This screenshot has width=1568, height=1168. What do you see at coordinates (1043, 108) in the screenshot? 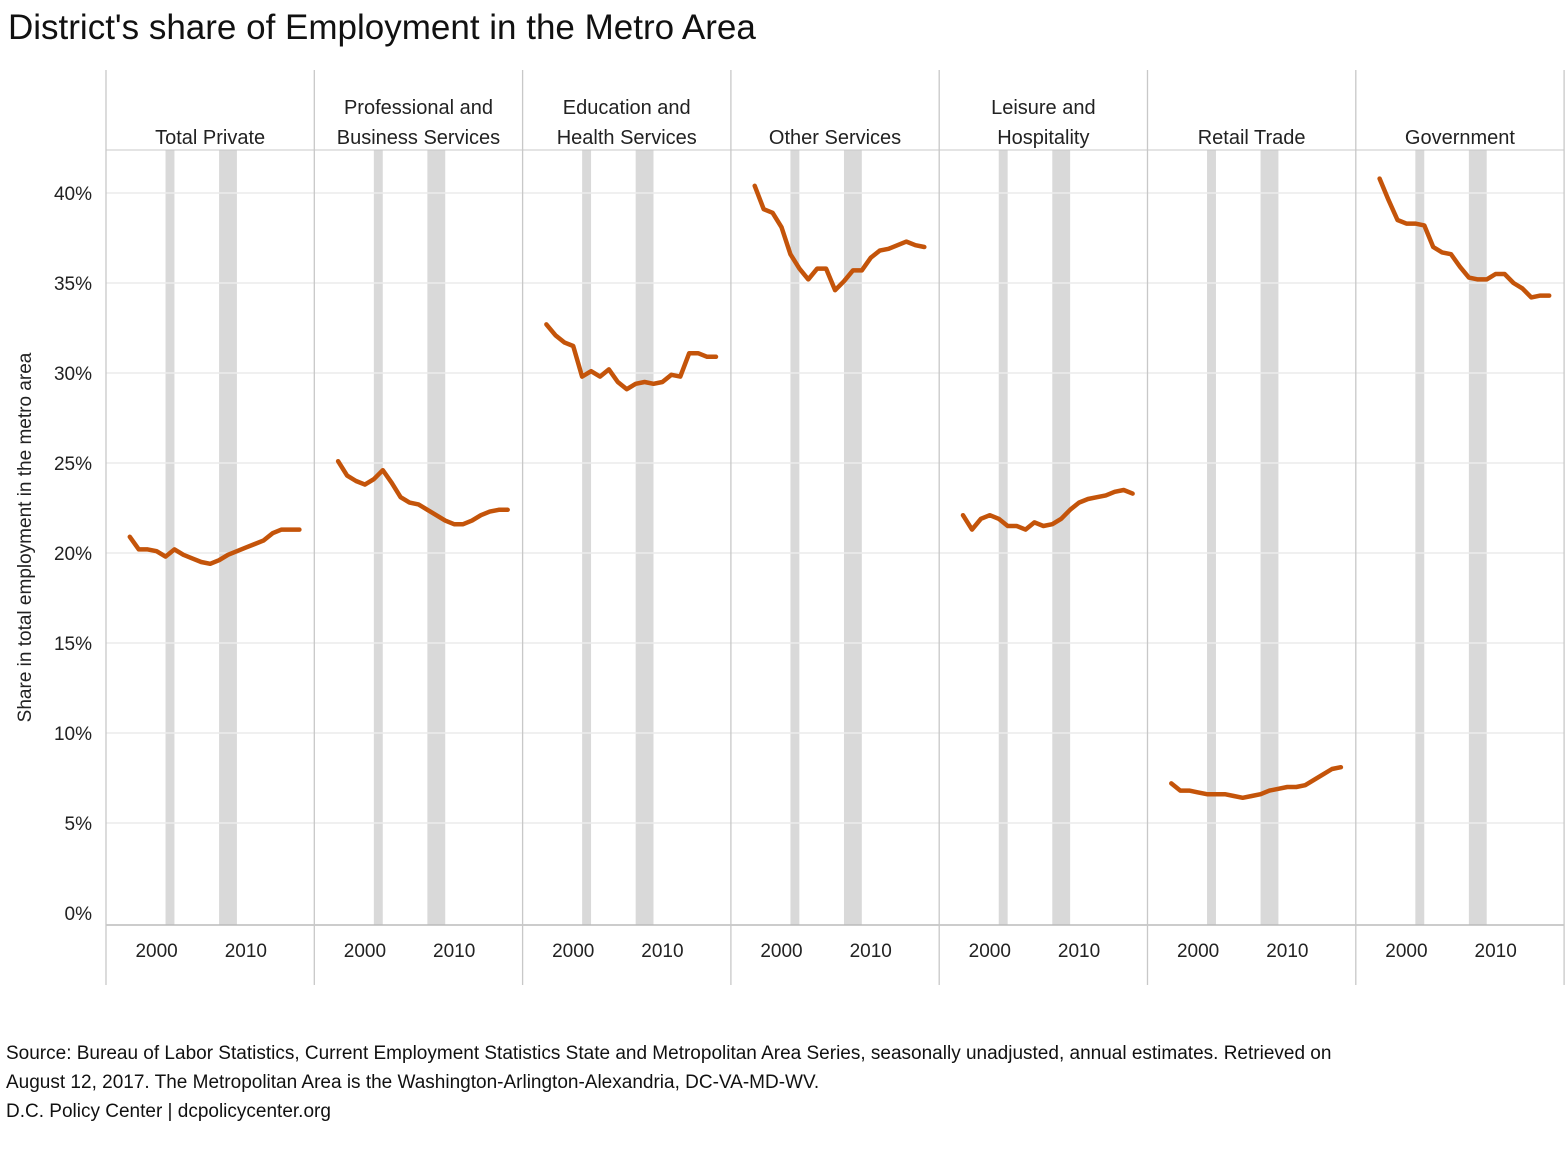
I see `panel-header-leisure-and-hospitality: Leisure and` at bounding box center [1043, 108].